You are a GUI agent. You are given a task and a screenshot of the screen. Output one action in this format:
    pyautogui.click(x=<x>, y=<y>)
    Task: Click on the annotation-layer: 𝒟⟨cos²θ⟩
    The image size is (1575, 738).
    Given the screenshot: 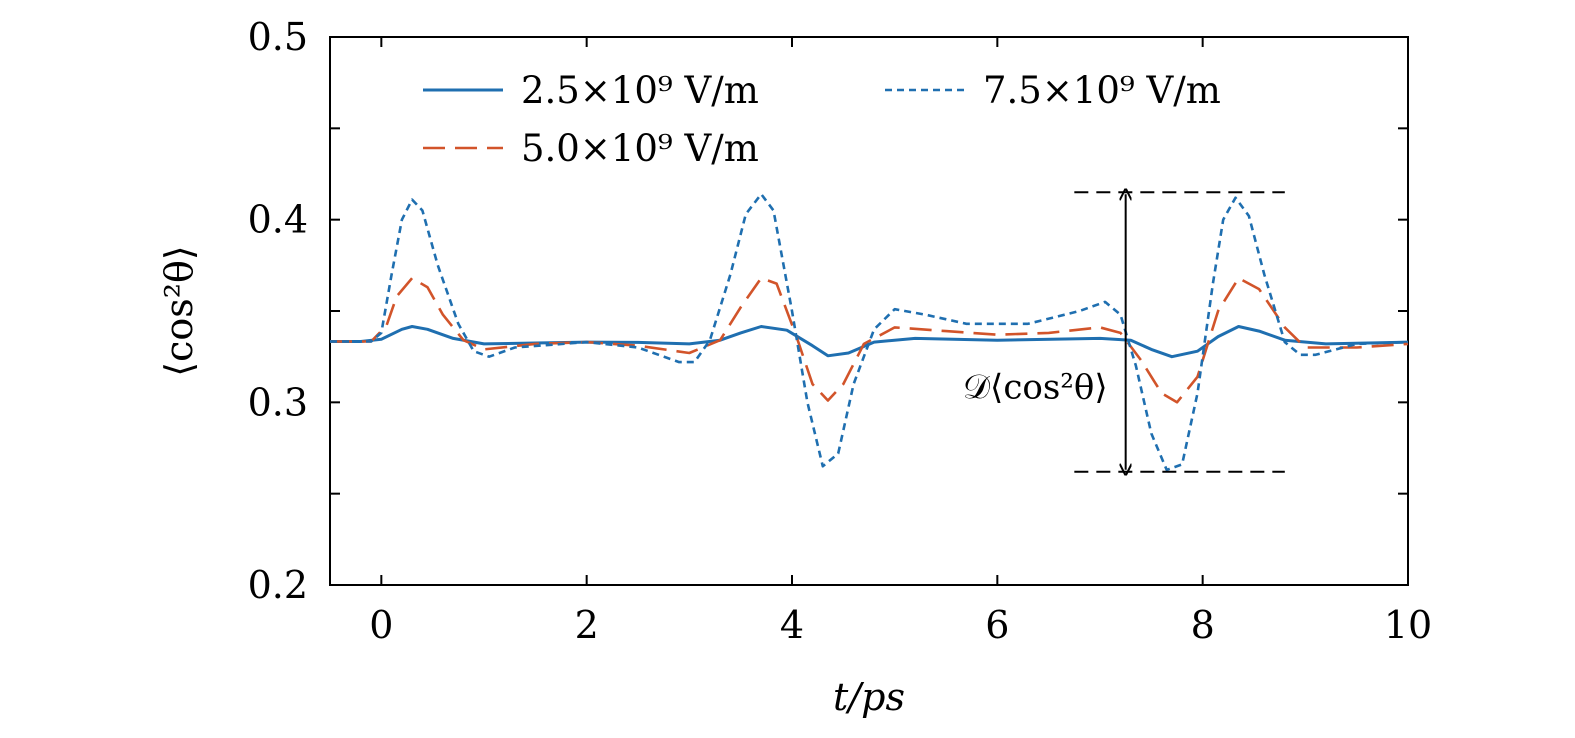 What is the action you would take?
    pyautogui.click(x=1124, y=331)
    